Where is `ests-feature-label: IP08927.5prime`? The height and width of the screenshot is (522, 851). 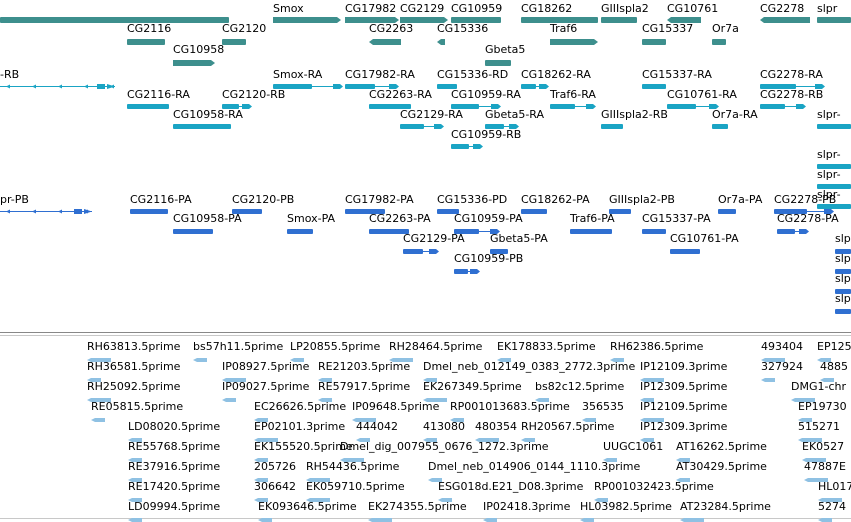 ests-feature-label: IP08927.5prime is located at coordinates (266, 366).